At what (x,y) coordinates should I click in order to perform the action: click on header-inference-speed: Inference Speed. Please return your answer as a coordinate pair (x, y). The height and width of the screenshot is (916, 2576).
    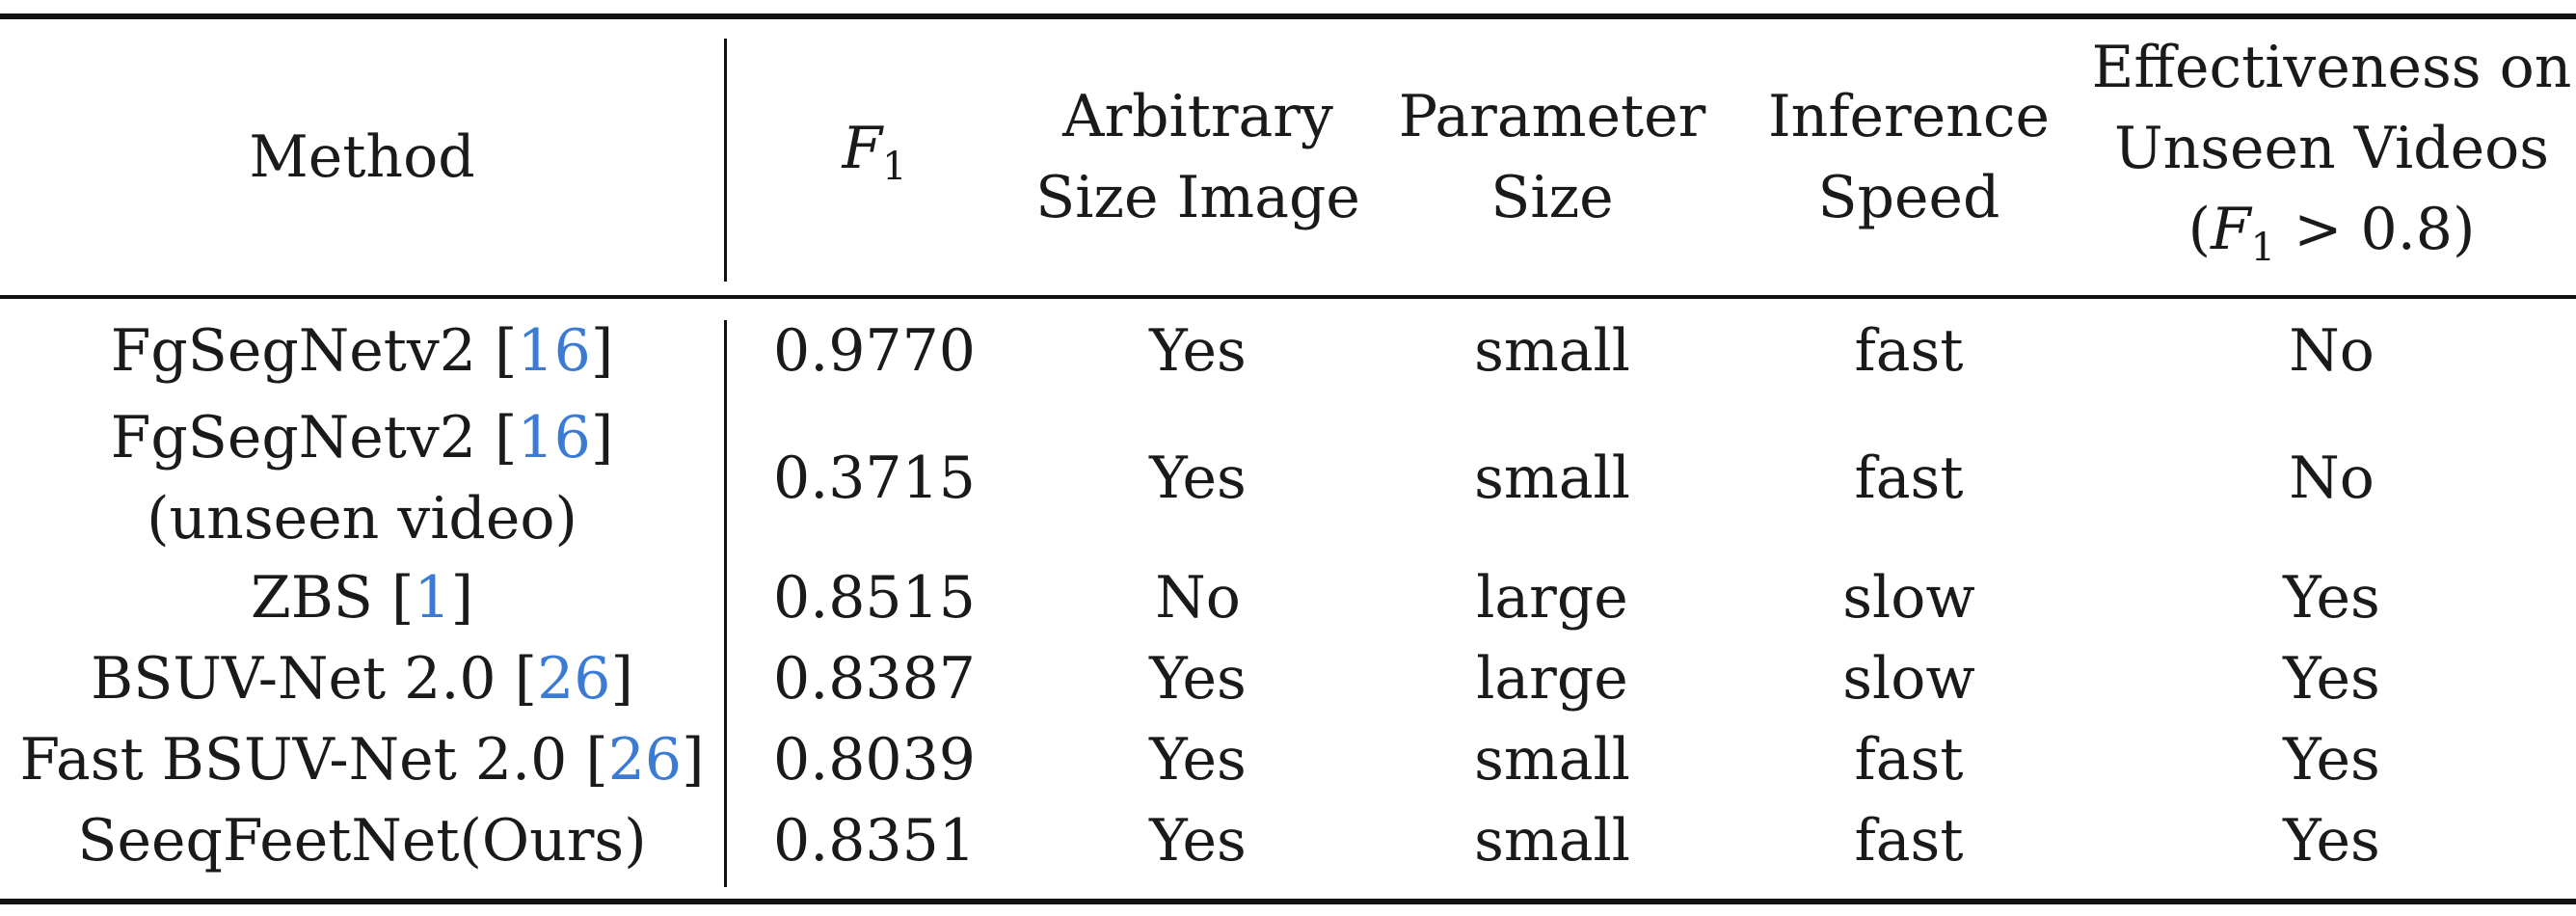
    Looking at the image, I should click on (1909, 157).